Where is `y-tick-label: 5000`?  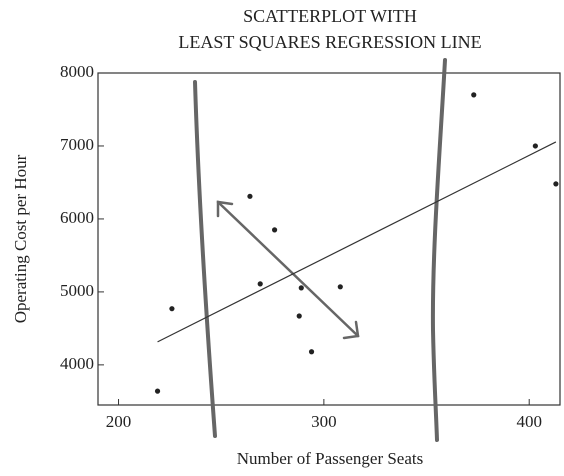 y-tick-label: 5000 is located at coordinates (77, 290).